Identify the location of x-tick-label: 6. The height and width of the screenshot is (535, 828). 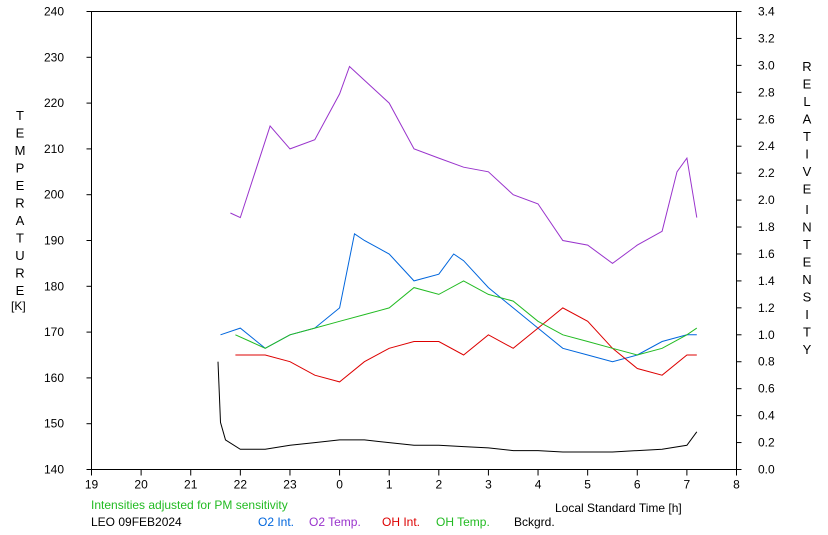
(637, 485).